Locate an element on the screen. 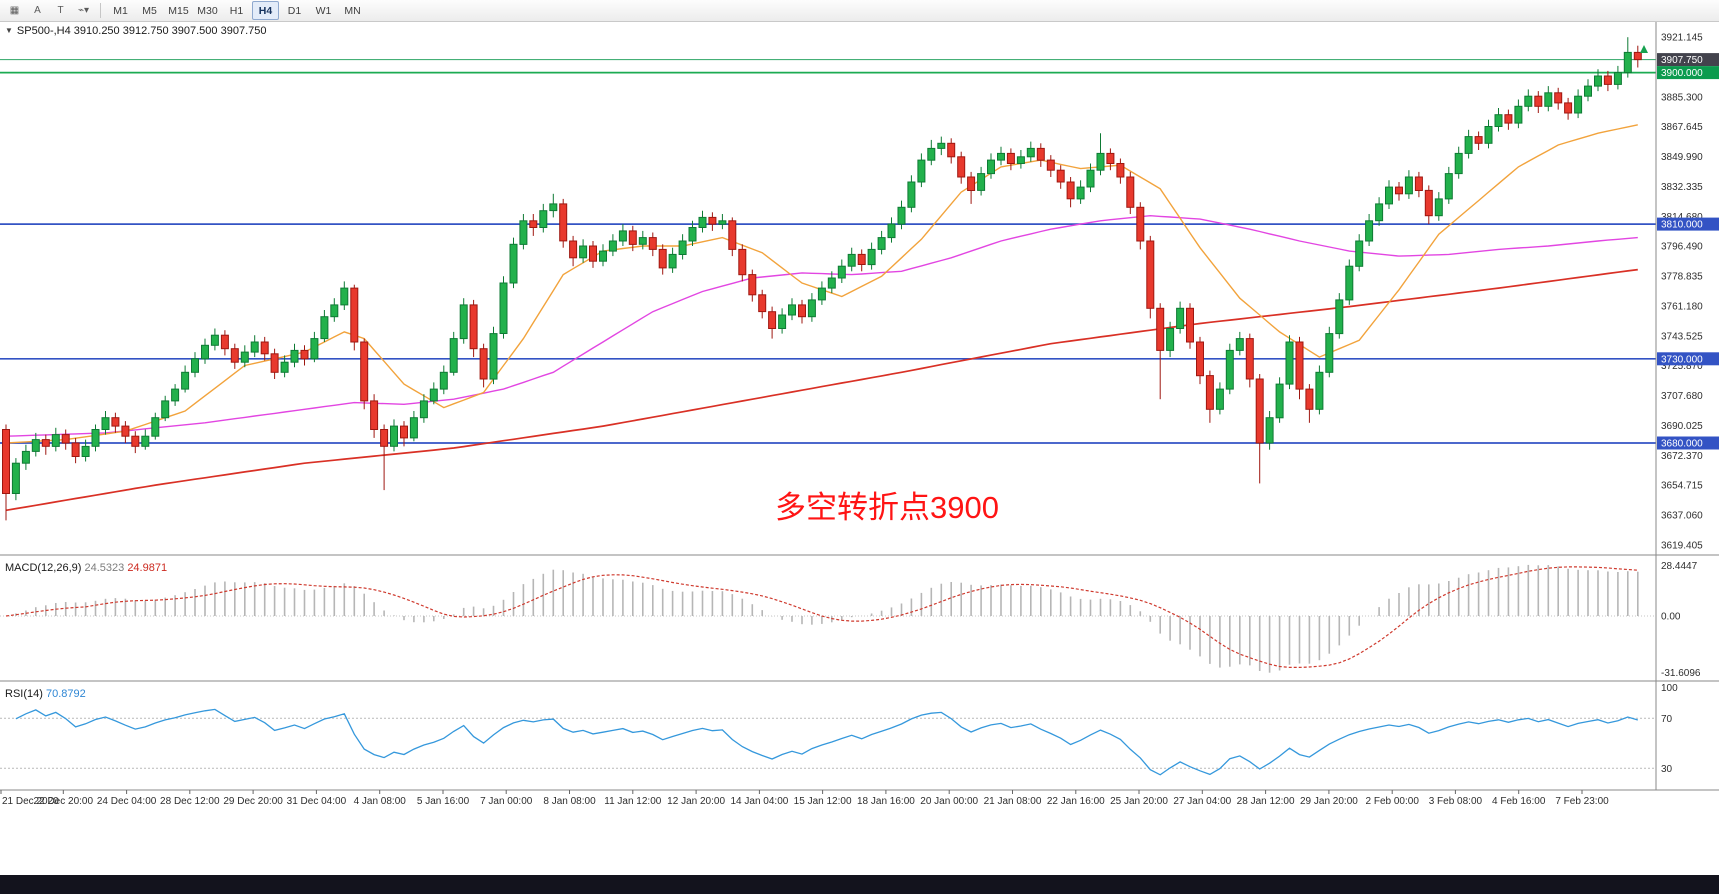 The width and height of the screenshot is (1719, 894). toolbar-separator is located at coordinates (100, 10).